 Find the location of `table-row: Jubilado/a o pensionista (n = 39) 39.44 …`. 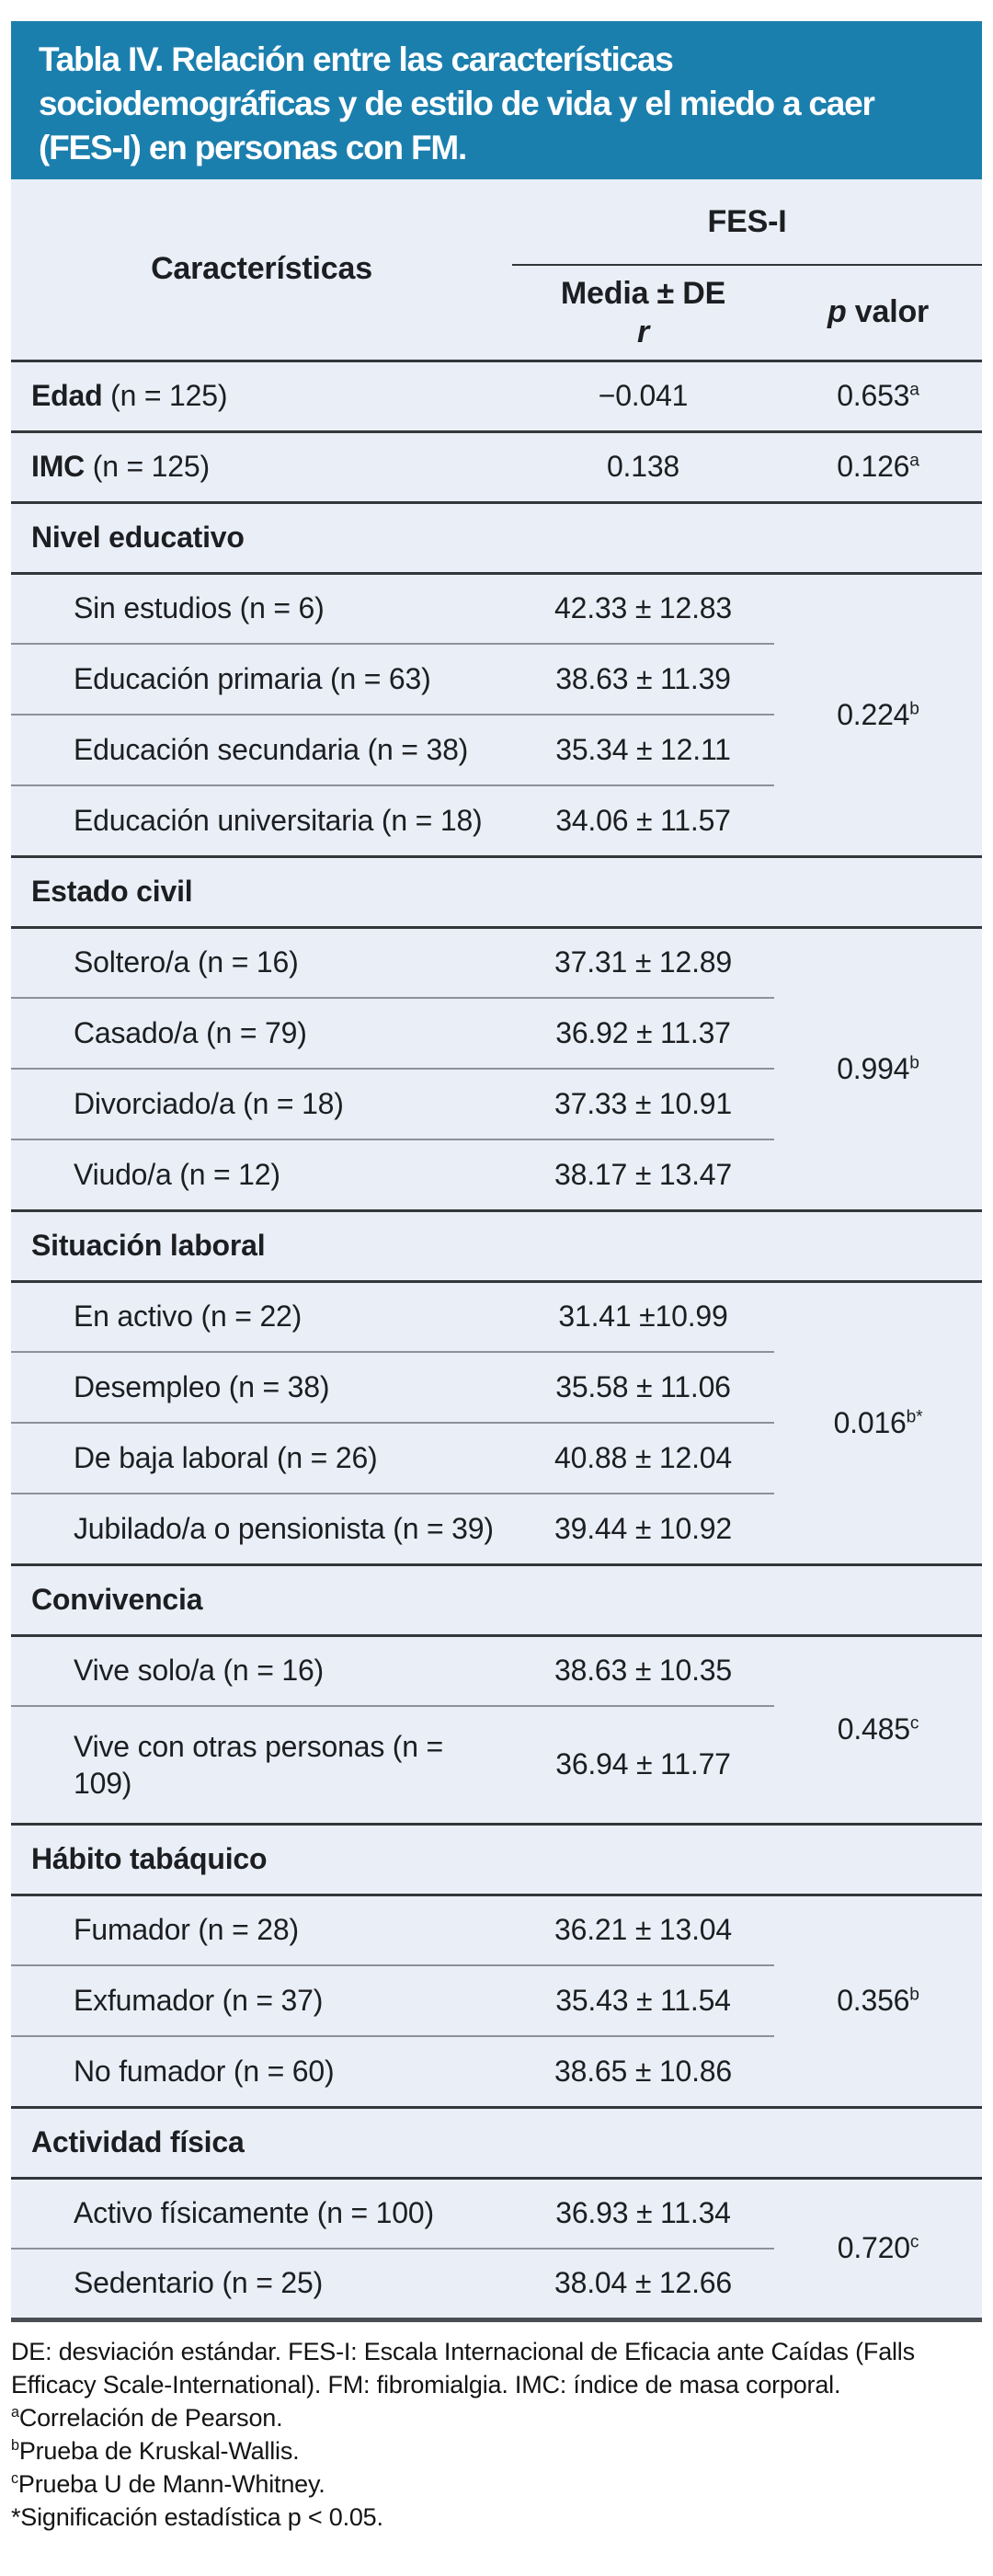

table-row: Jubilado/a o pensionista (n = 39) 39.44 … is located at coordinates (496, 1529).